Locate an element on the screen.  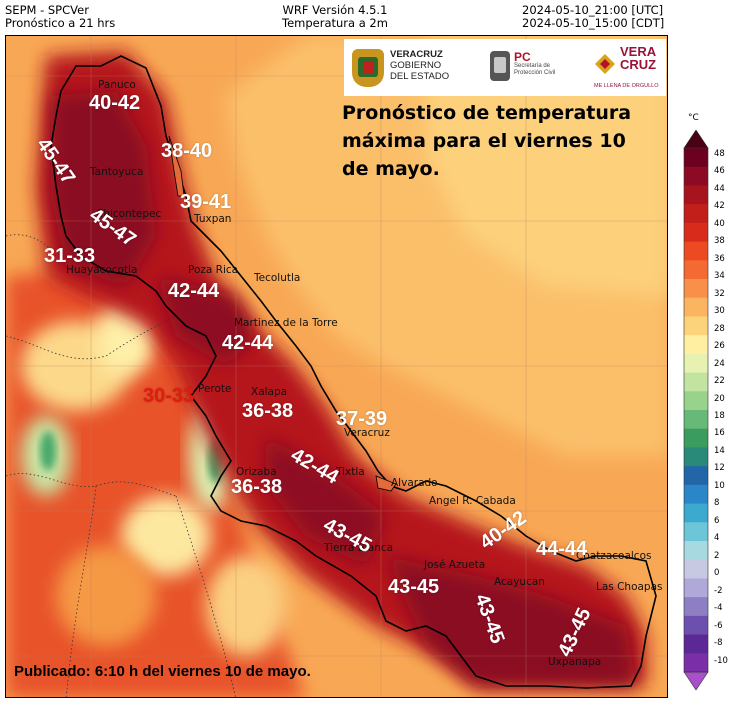
city-label: Acayucan is located at coordinates (519, 582).